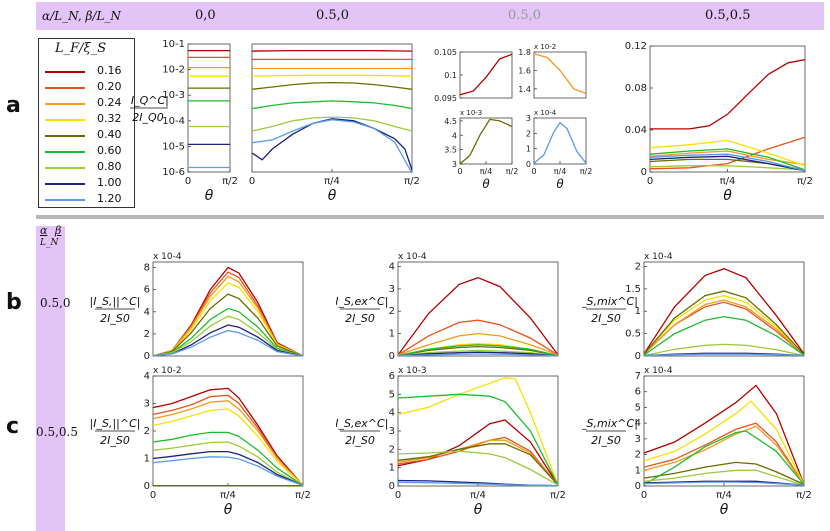 The width and height of the screenshot is (830, 531). I want to click on legend-item: 0.16, so click(88, 71).